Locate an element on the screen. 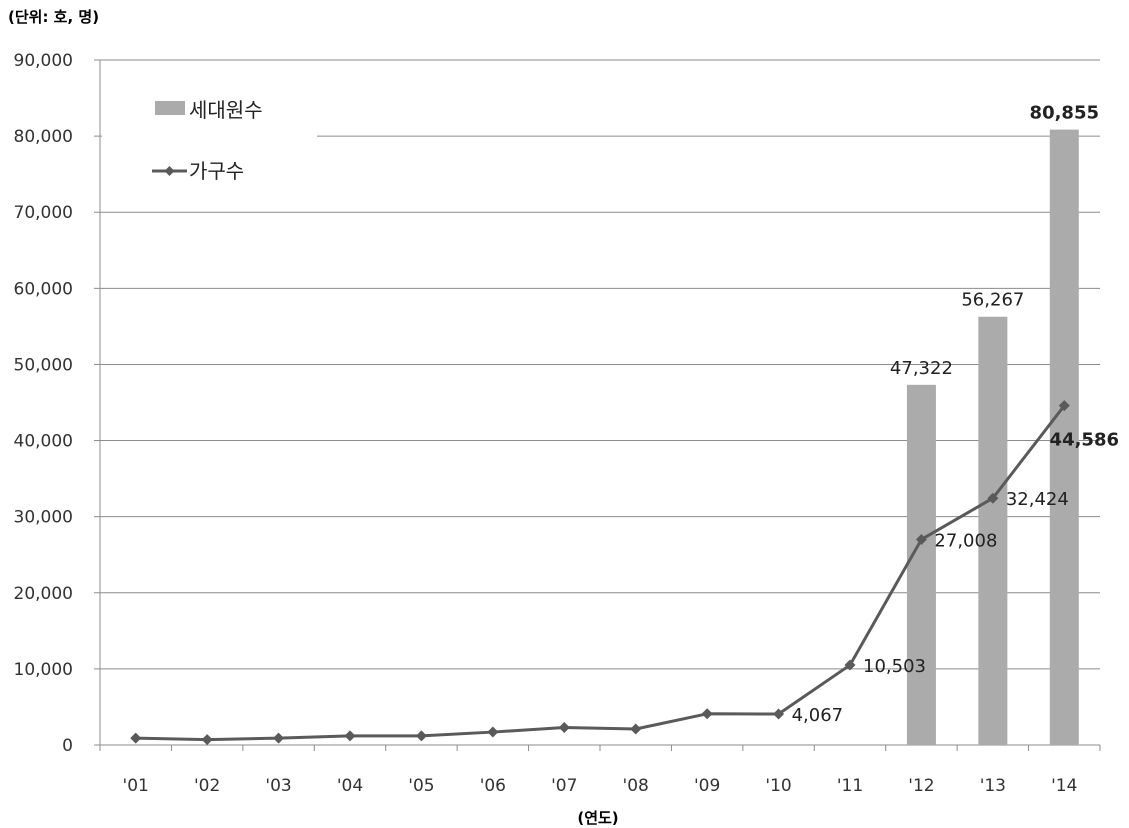  bar-data-label: 47,322 is located at coordinates (921, 368).